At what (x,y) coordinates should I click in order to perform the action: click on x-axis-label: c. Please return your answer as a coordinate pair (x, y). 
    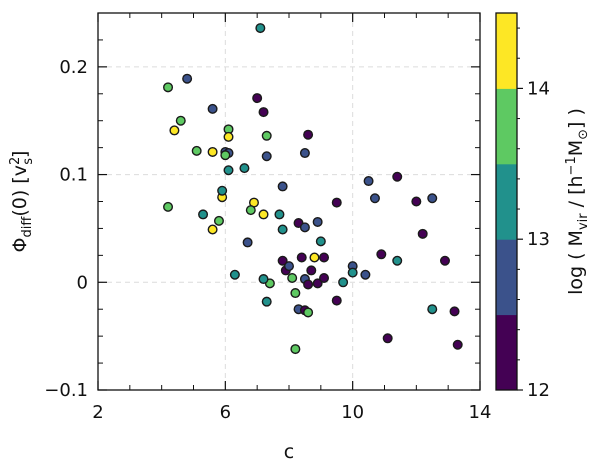
    Looking at the image, I should click on (289, 452).